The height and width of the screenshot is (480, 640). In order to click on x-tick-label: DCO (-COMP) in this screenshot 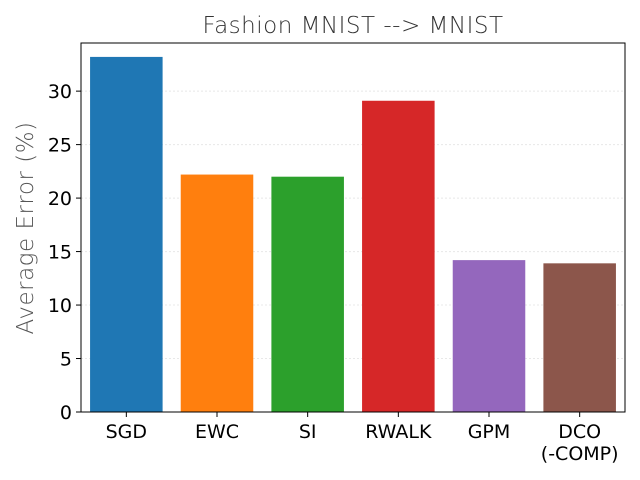, I will do `click(580, 443)`.